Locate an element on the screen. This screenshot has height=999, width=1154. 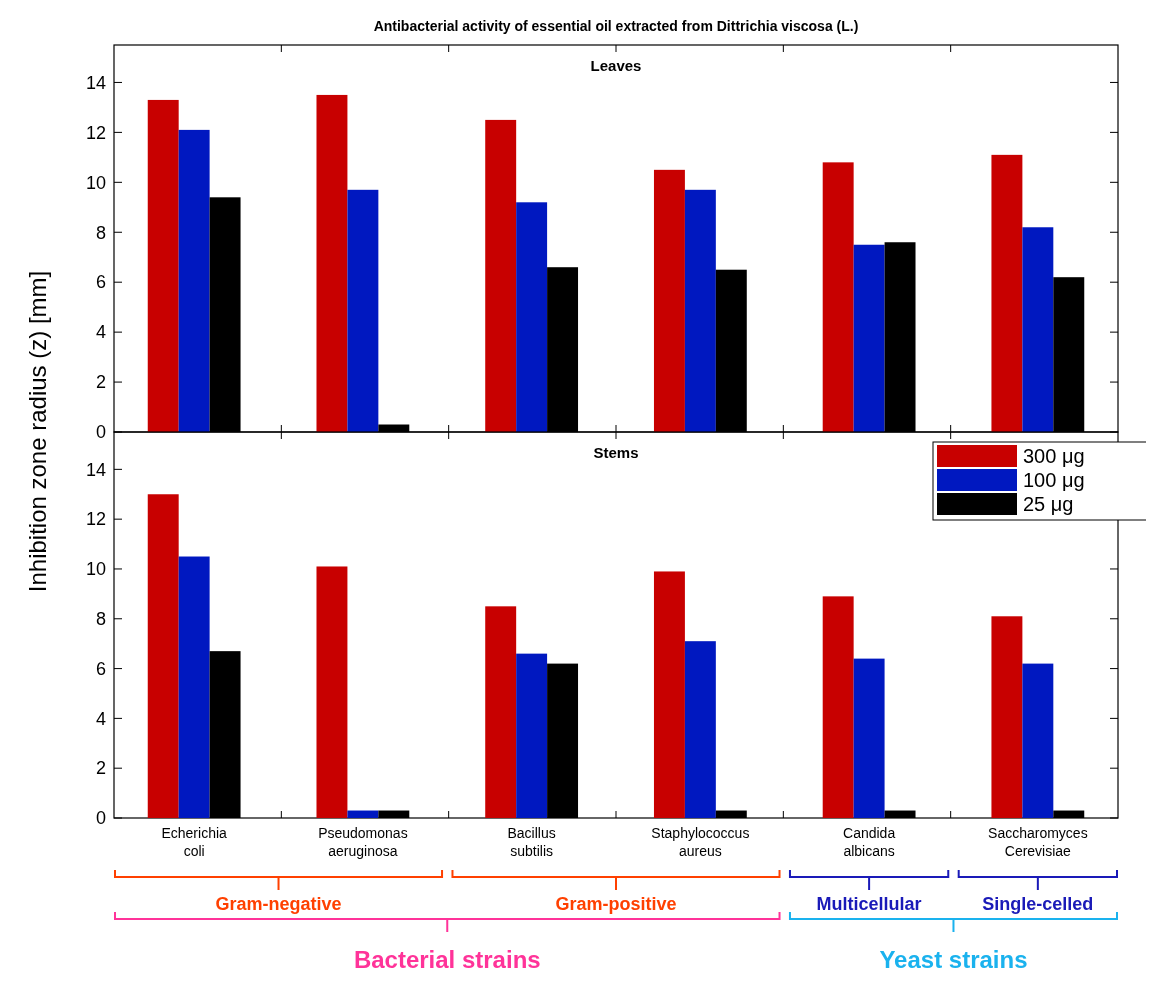
text: Yeast strains is located at coordinates (953, 959).